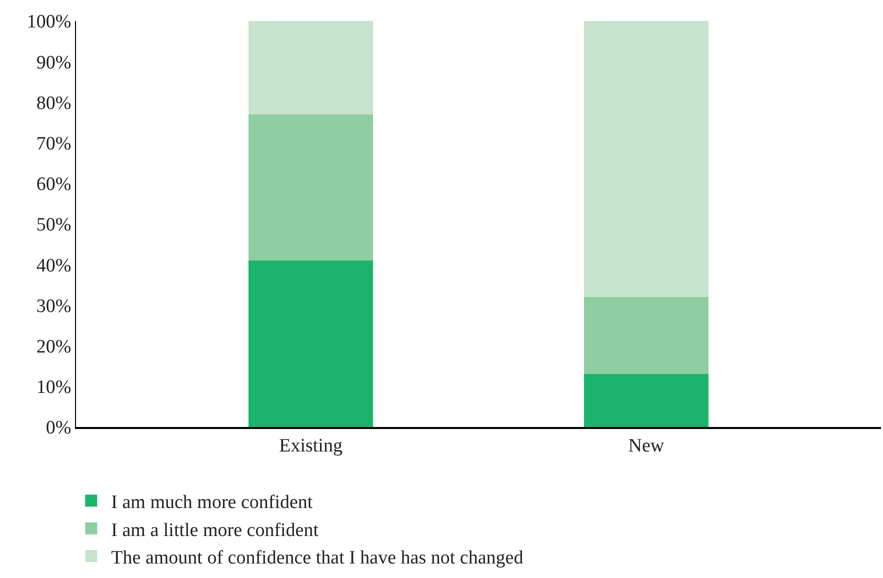 This screenshot has height=578, width=883. I want to click on y-tick-label: 10%, so click(54, 387).